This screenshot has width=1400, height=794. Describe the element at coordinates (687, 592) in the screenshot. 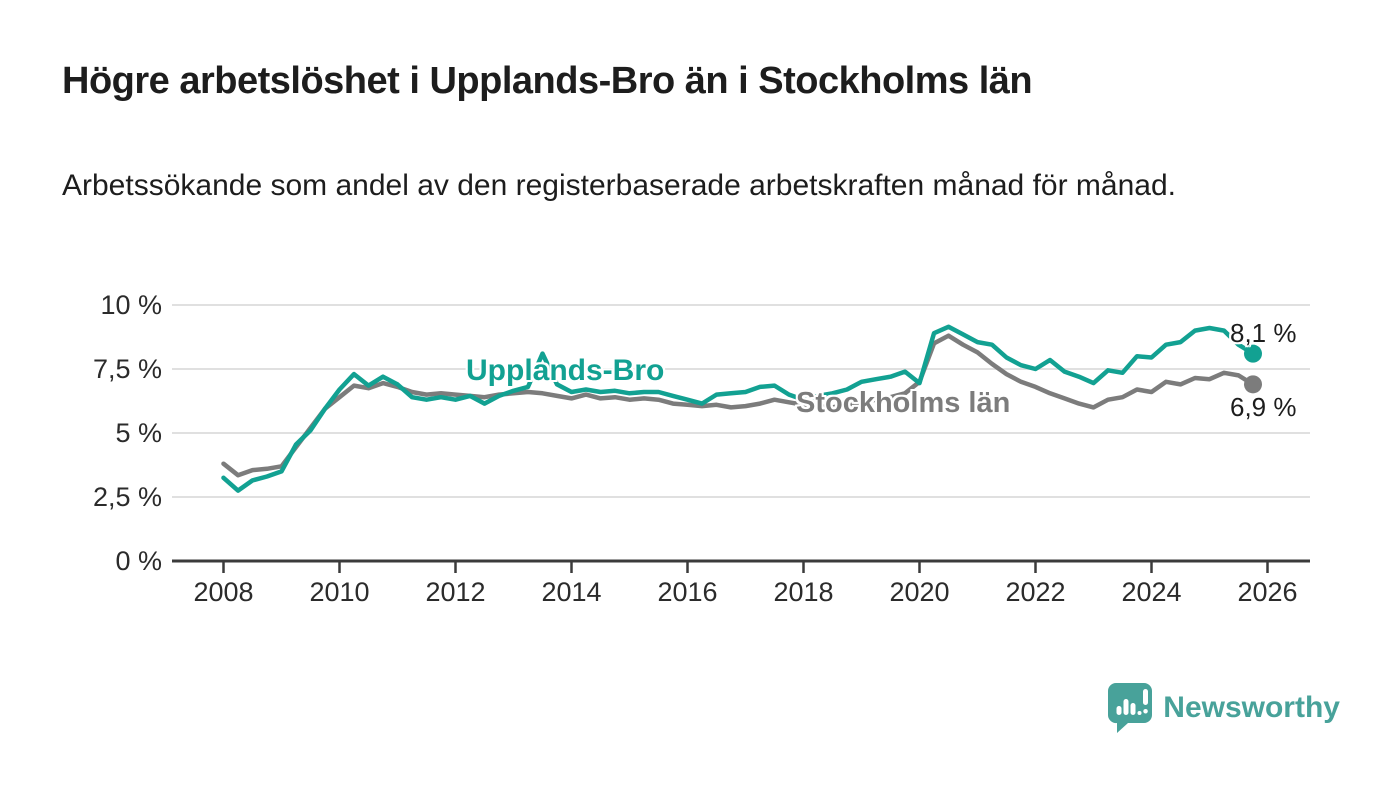

I see `x-tick-label: 2016` at that location.